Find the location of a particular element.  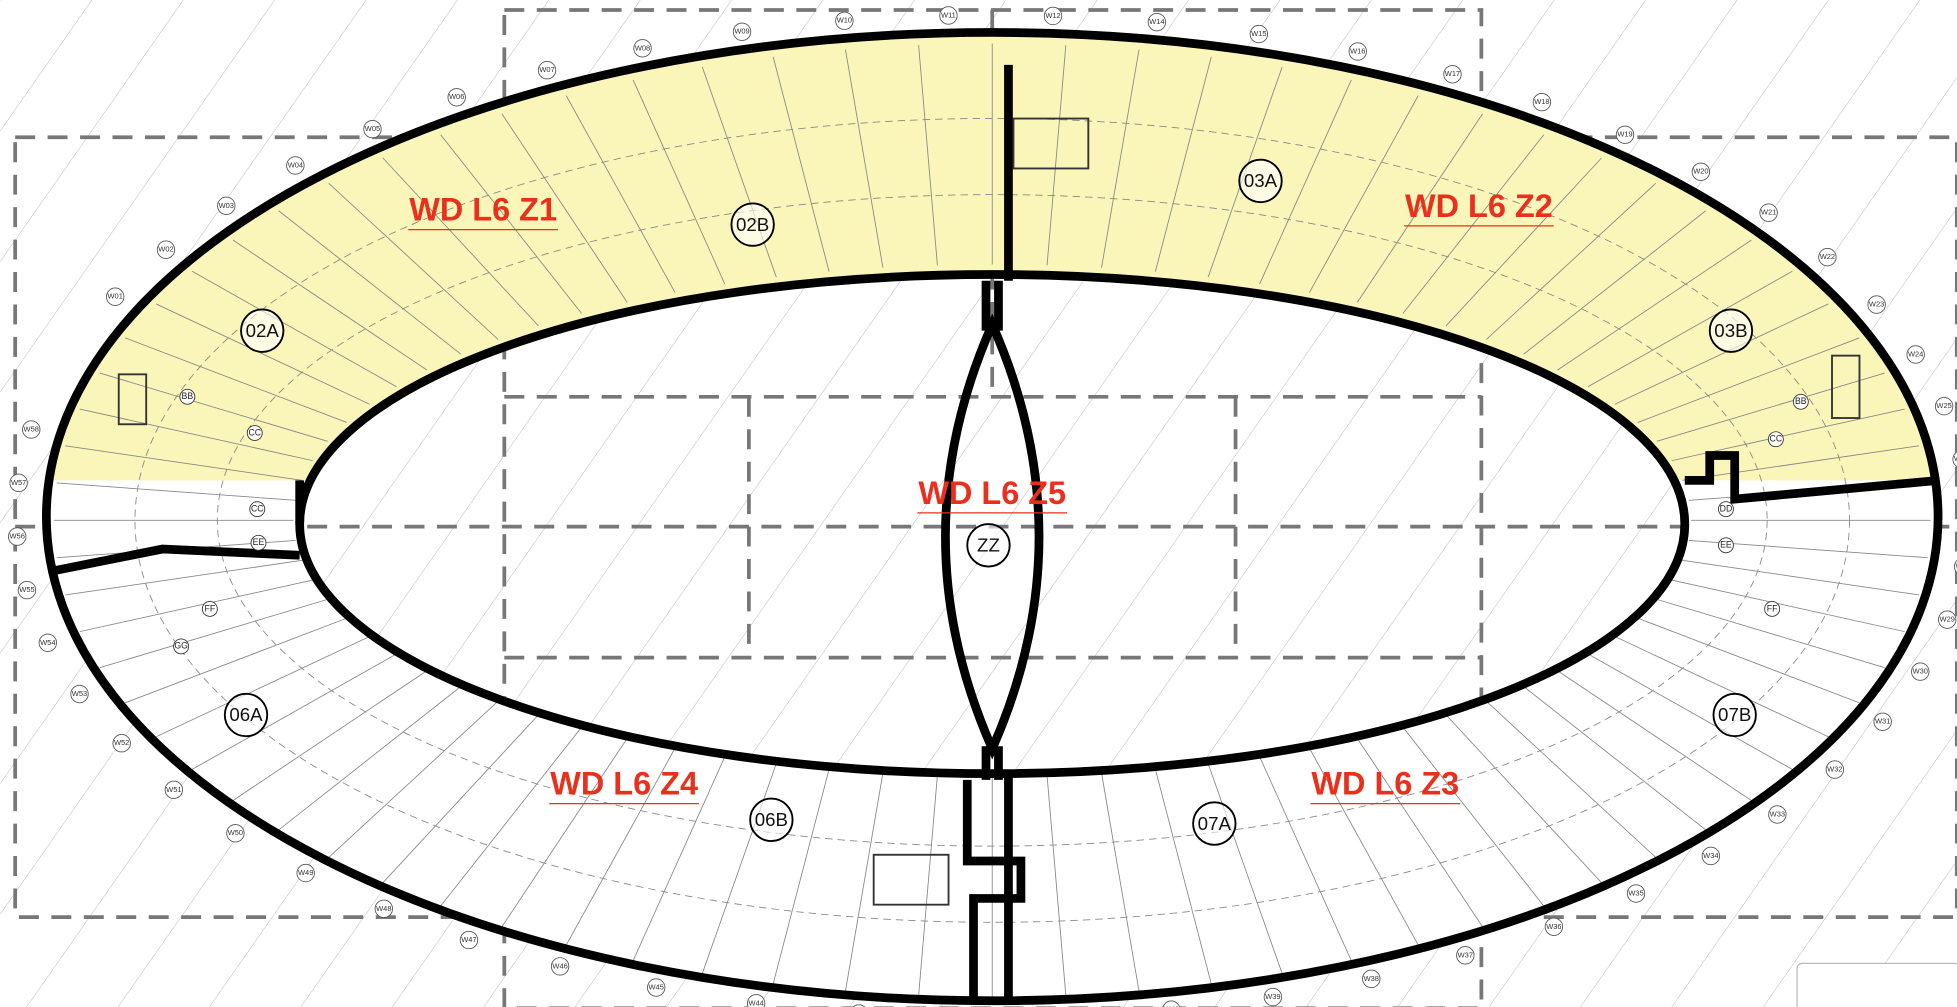

grid-marker-label: W08 is located at coordinates (642, 47).